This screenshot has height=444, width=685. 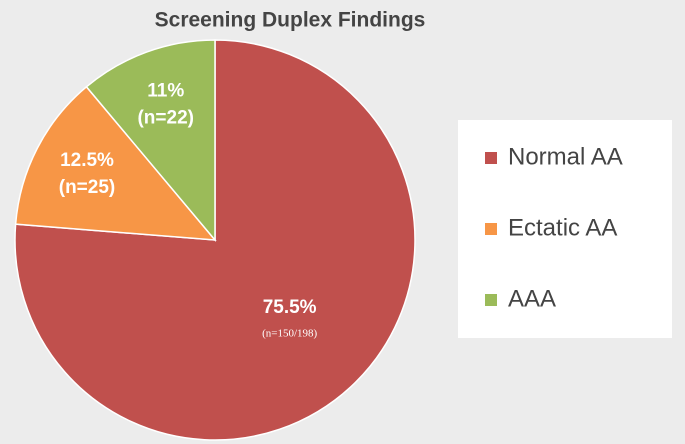 I want to click on count-label: (n=150/198), so click(x=289, y=333).